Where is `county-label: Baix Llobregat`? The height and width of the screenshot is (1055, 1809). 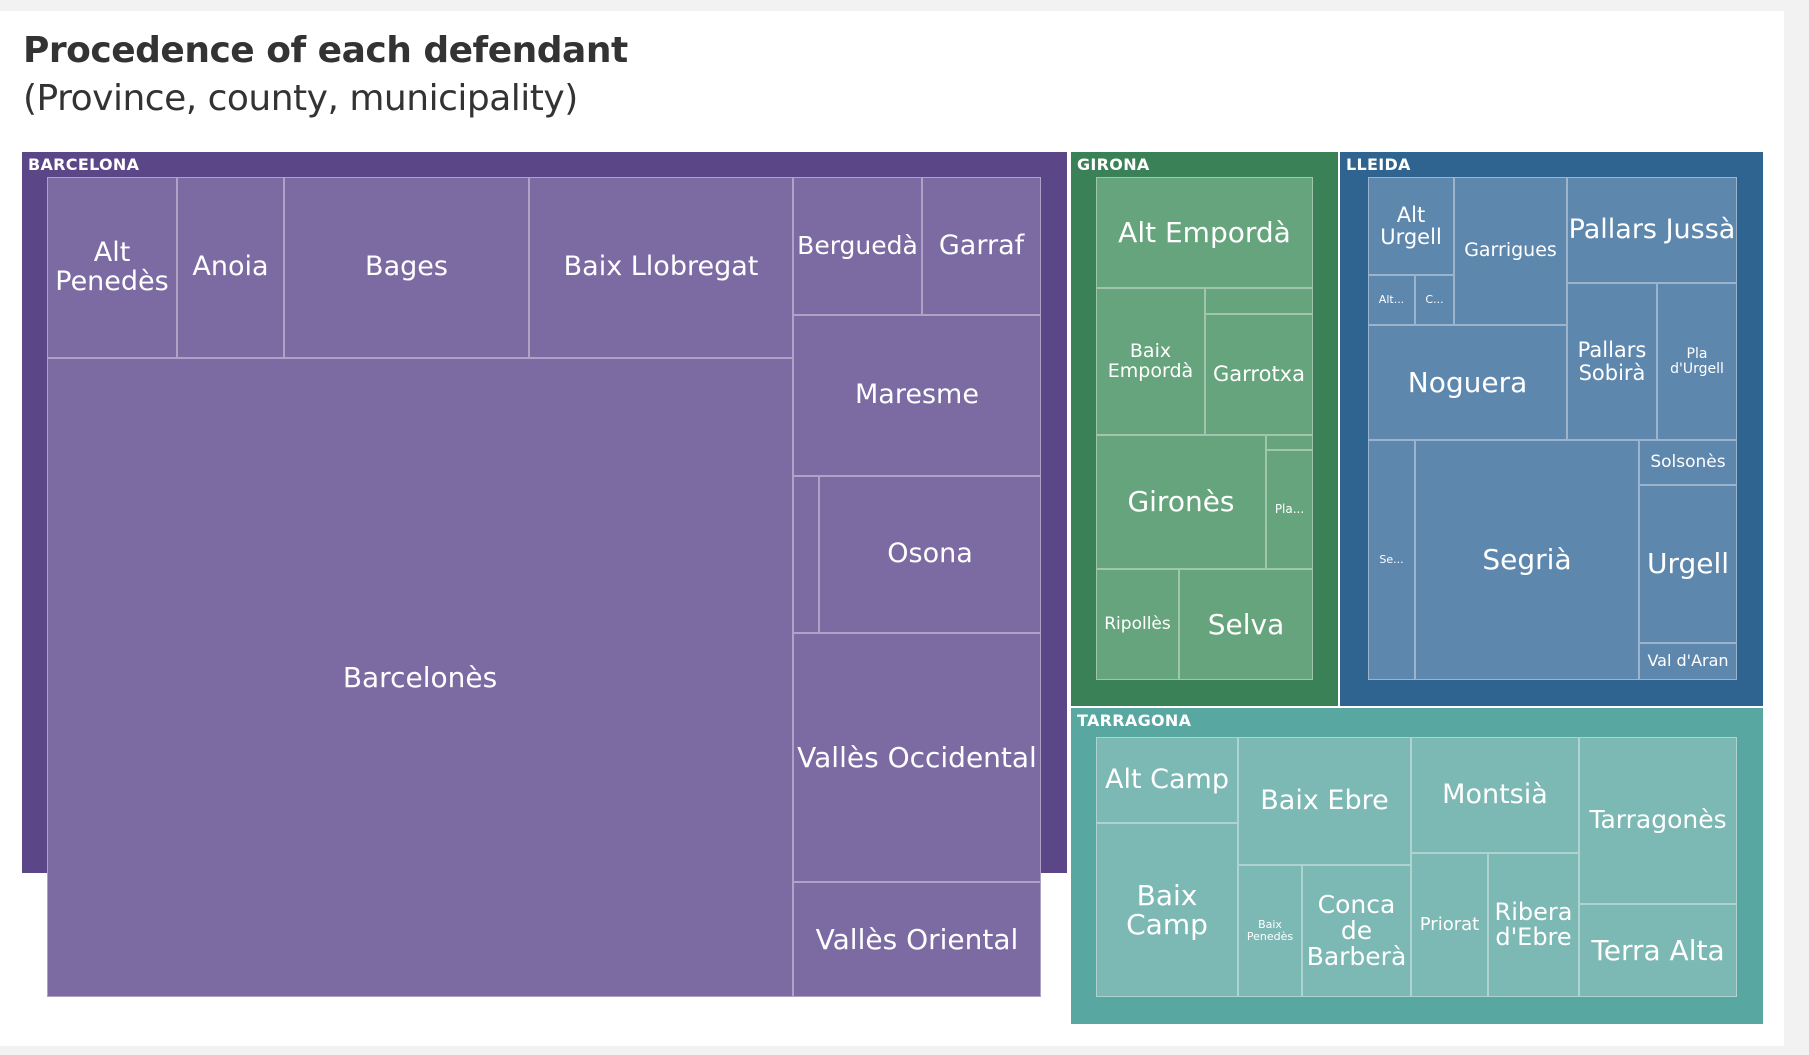
county-label: Baix Llobregat is located at coordinates (661, 267).